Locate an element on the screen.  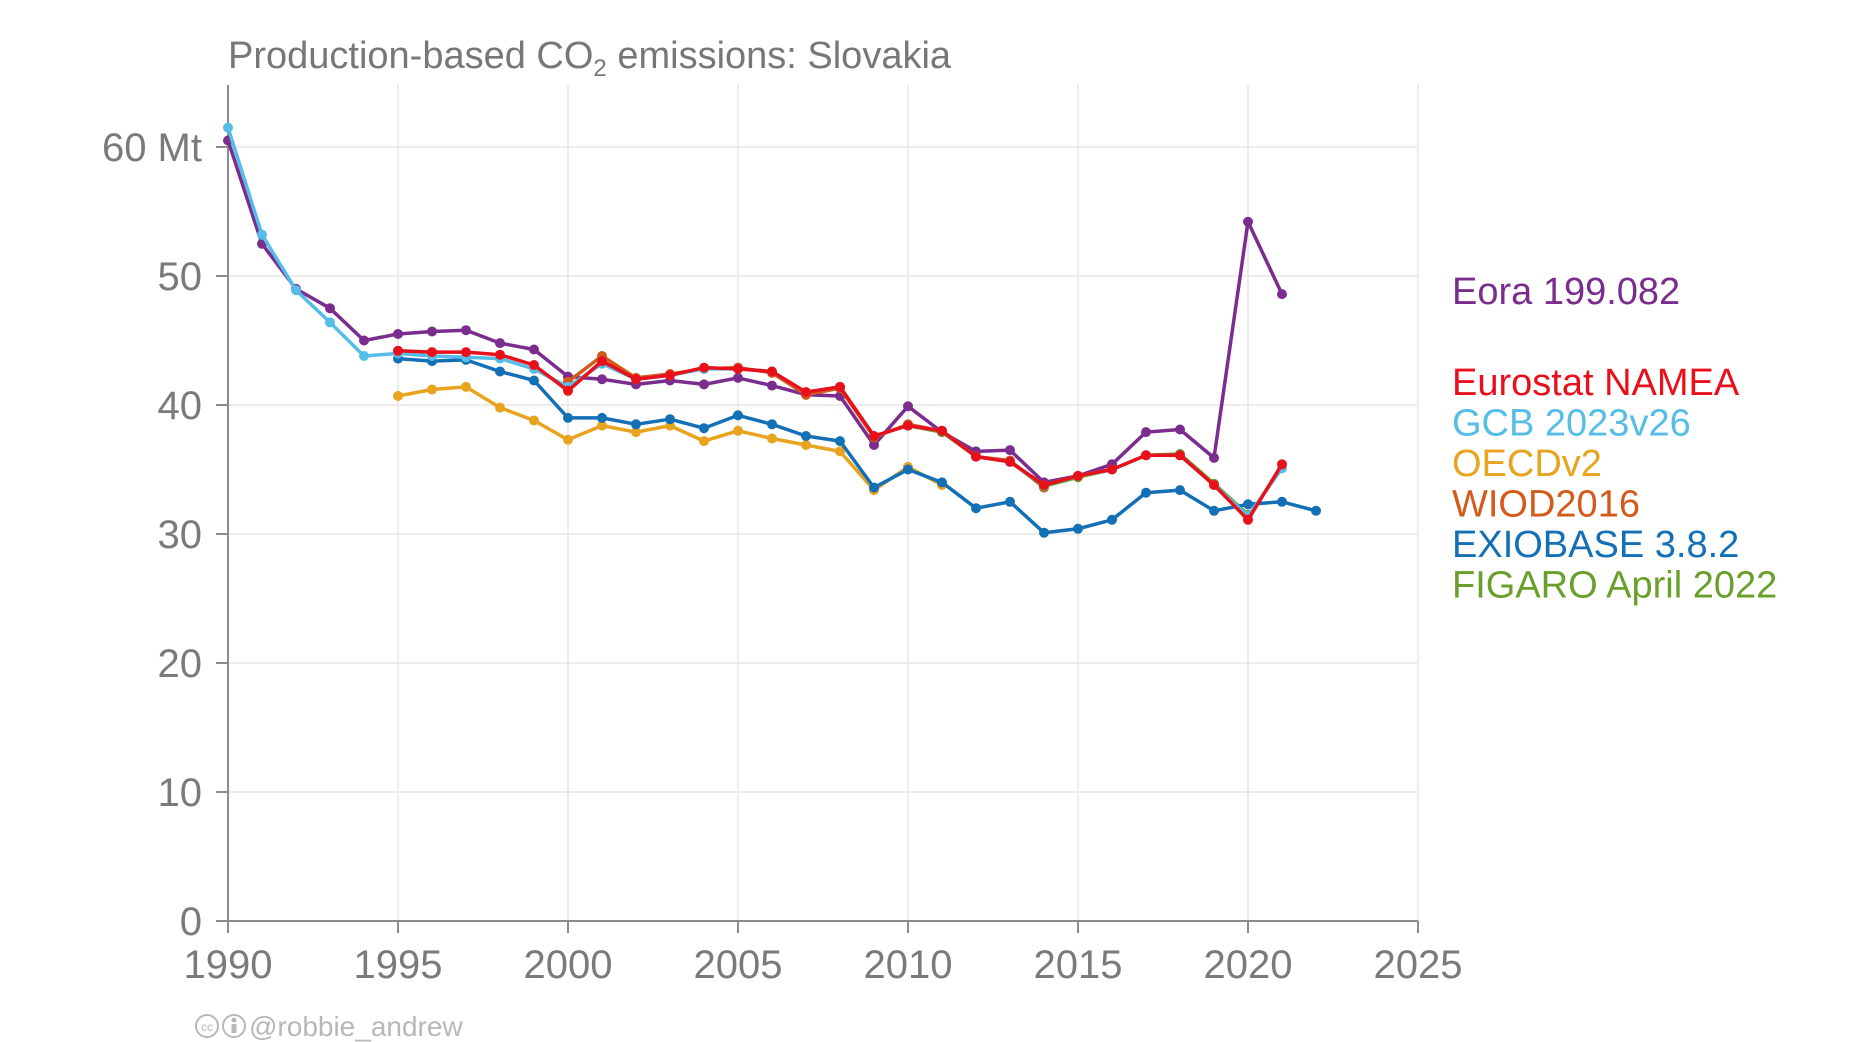
x-tick-label: 1990 is located at coordinates (228, 965).